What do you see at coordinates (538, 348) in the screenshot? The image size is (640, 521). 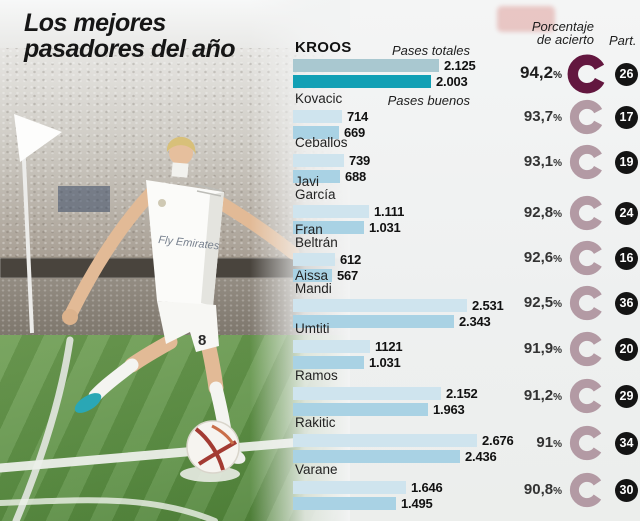 I see `accuracy-value: 91,9` at bounding box center [538, 348].